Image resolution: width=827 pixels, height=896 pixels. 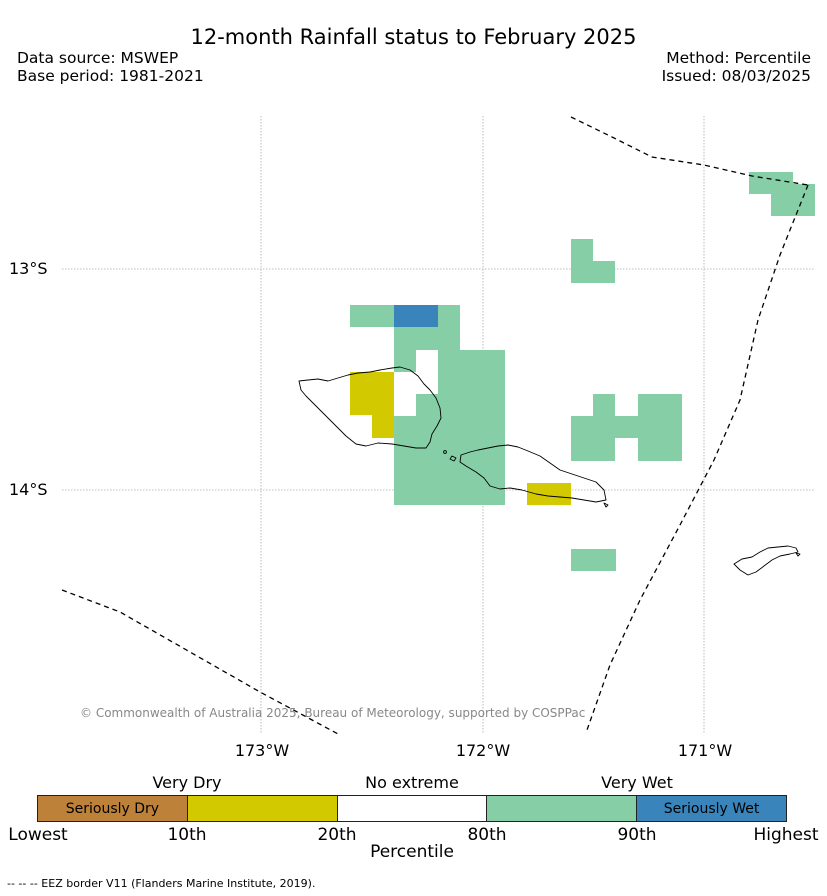 What do you see at coordinates (533, 473) in the screenshot?
I see `upolu-coastline` at bounding box center [533, 473].